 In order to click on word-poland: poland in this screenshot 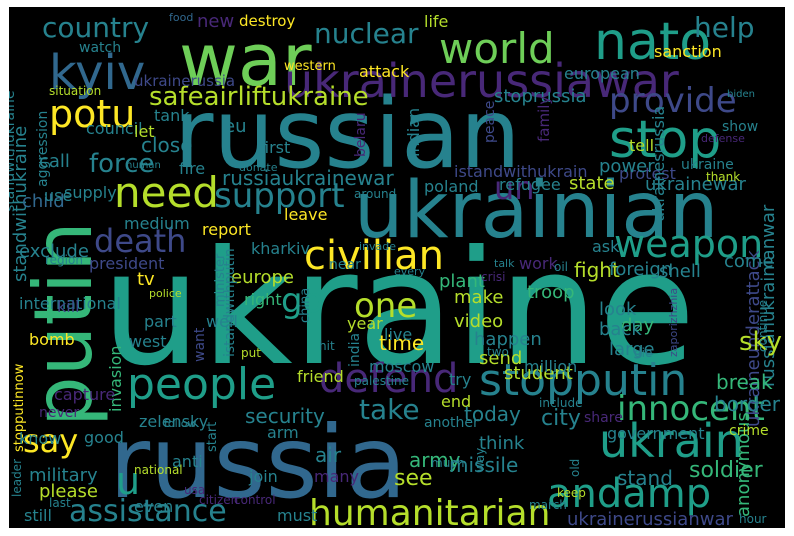, I will do `click(451, 186)`.